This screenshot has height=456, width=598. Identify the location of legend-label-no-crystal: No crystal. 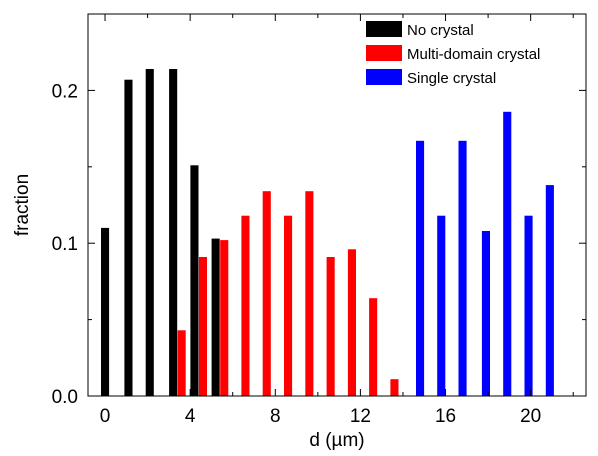
(440, 30).